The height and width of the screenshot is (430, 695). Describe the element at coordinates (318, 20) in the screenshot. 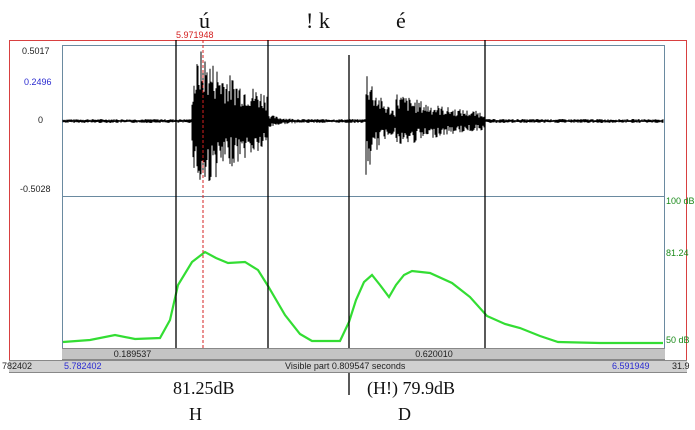

I see `segment-label-k: ! k` at that location.